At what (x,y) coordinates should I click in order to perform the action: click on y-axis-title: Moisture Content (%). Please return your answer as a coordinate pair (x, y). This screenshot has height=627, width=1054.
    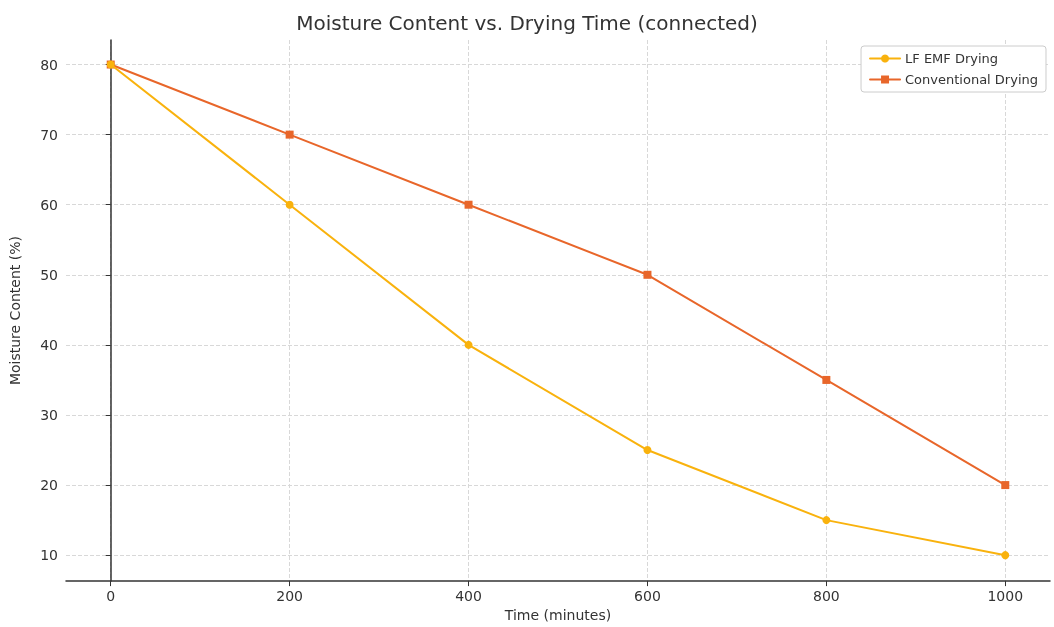
    Looking at the image, I should click on (15, 311).